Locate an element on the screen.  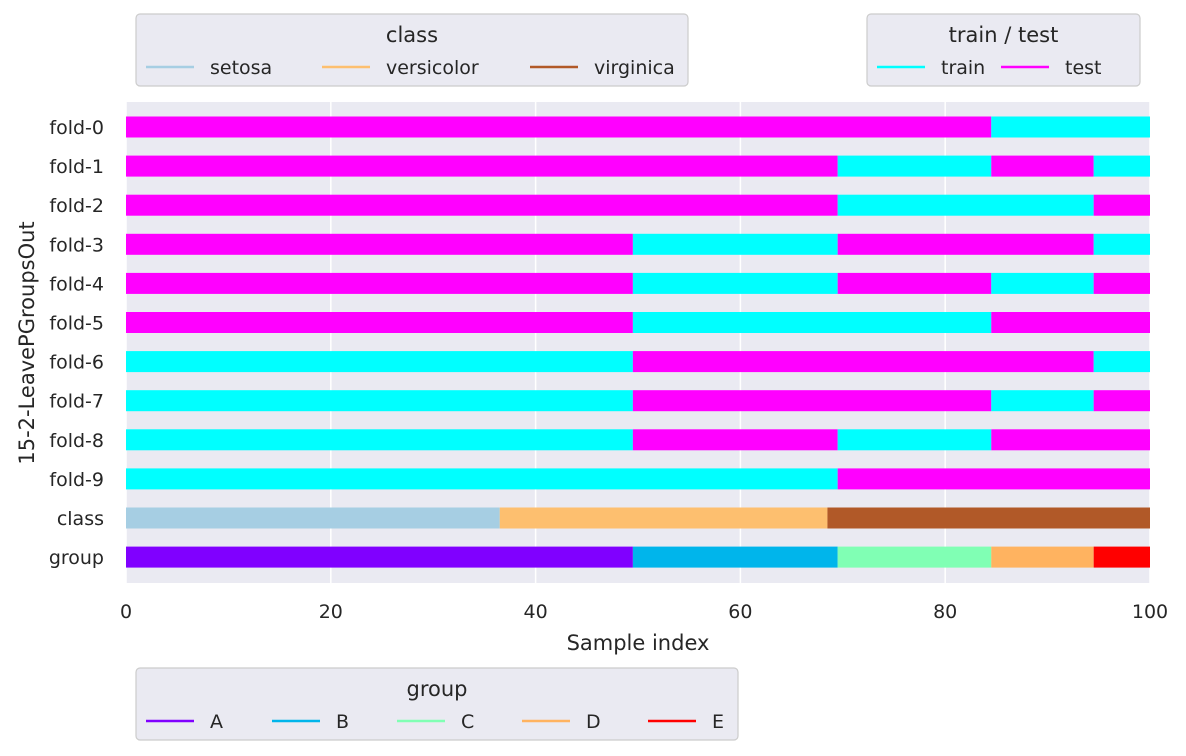
legend-title: group is located at coordinates (437, 689).